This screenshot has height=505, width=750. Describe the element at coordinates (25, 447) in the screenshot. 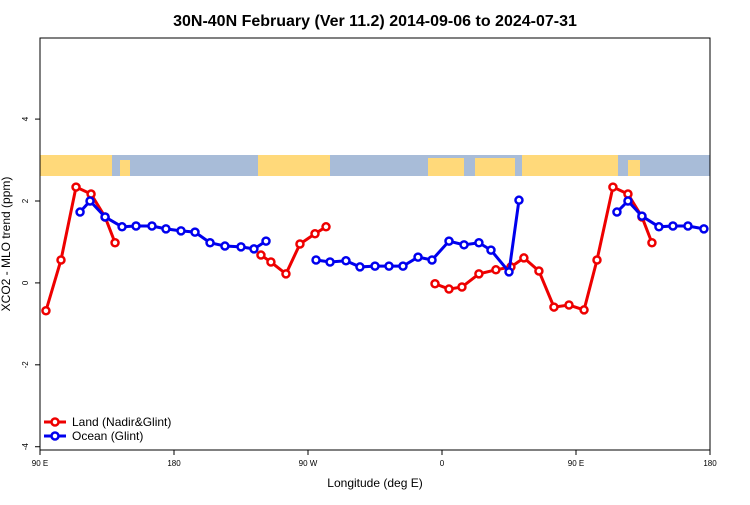

I see `y-tick-label: -4` at that location.